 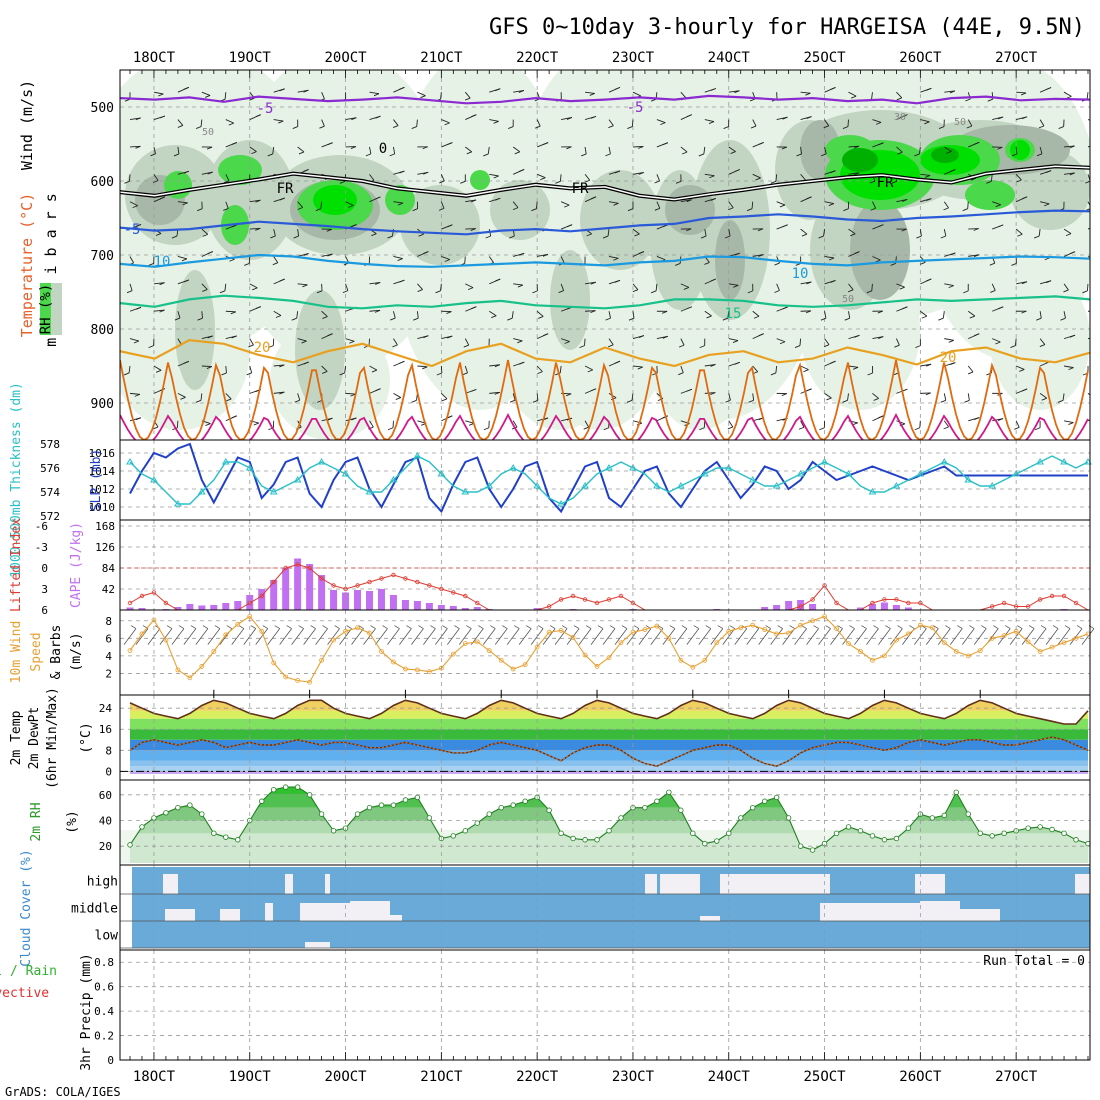 I want to click on date-label-top-19OCT: 19OCT, so click(x=250, y=58).